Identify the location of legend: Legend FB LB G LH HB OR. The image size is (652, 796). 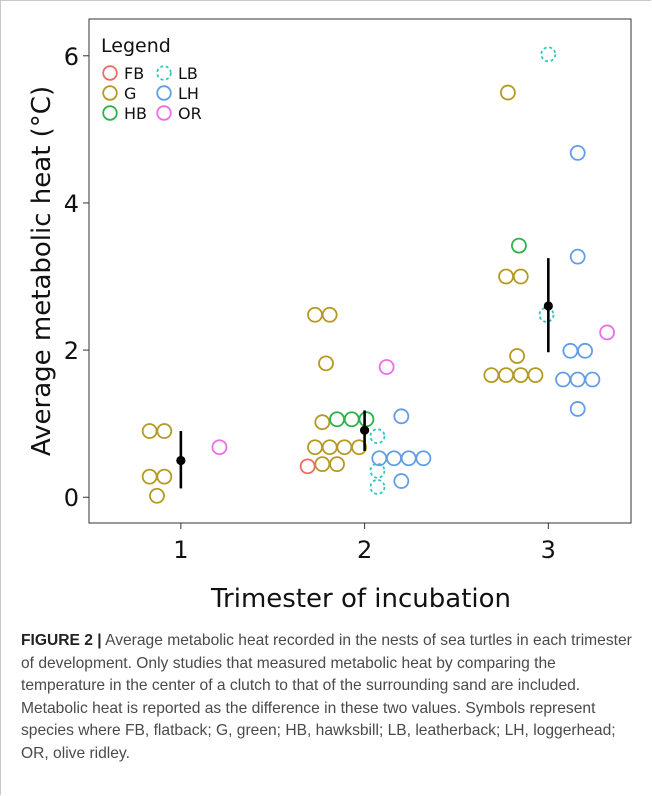
(151, 79).